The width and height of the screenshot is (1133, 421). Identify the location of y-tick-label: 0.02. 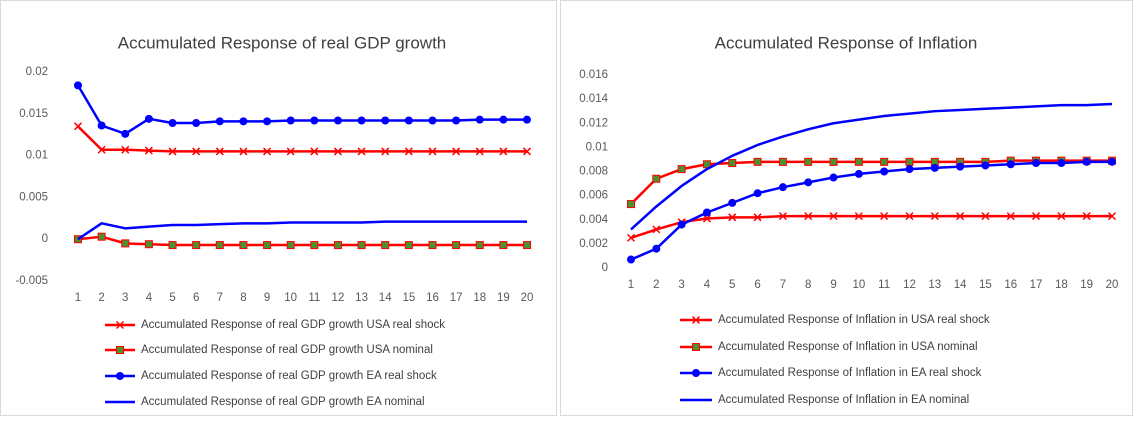
(37, 72).